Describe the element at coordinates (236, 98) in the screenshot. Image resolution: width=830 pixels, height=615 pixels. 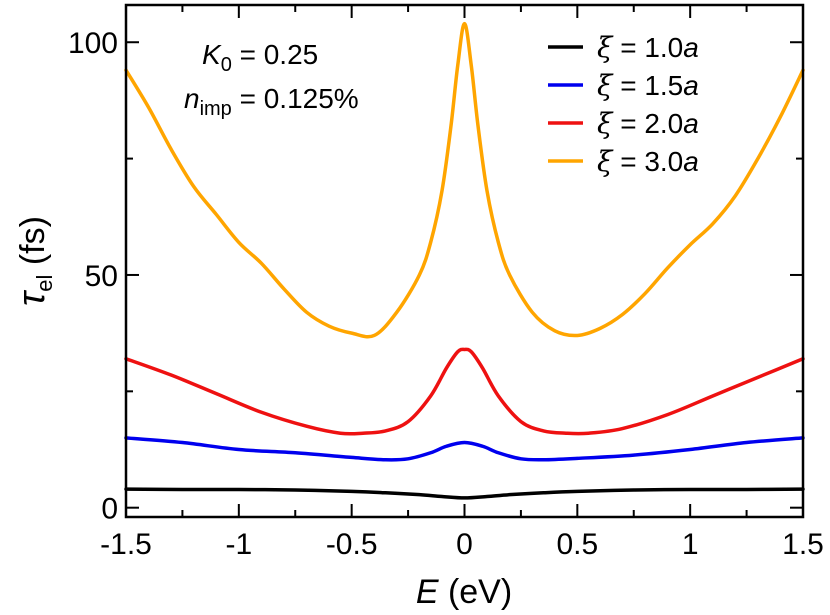
I see `annotation-nimp-space` at that location.